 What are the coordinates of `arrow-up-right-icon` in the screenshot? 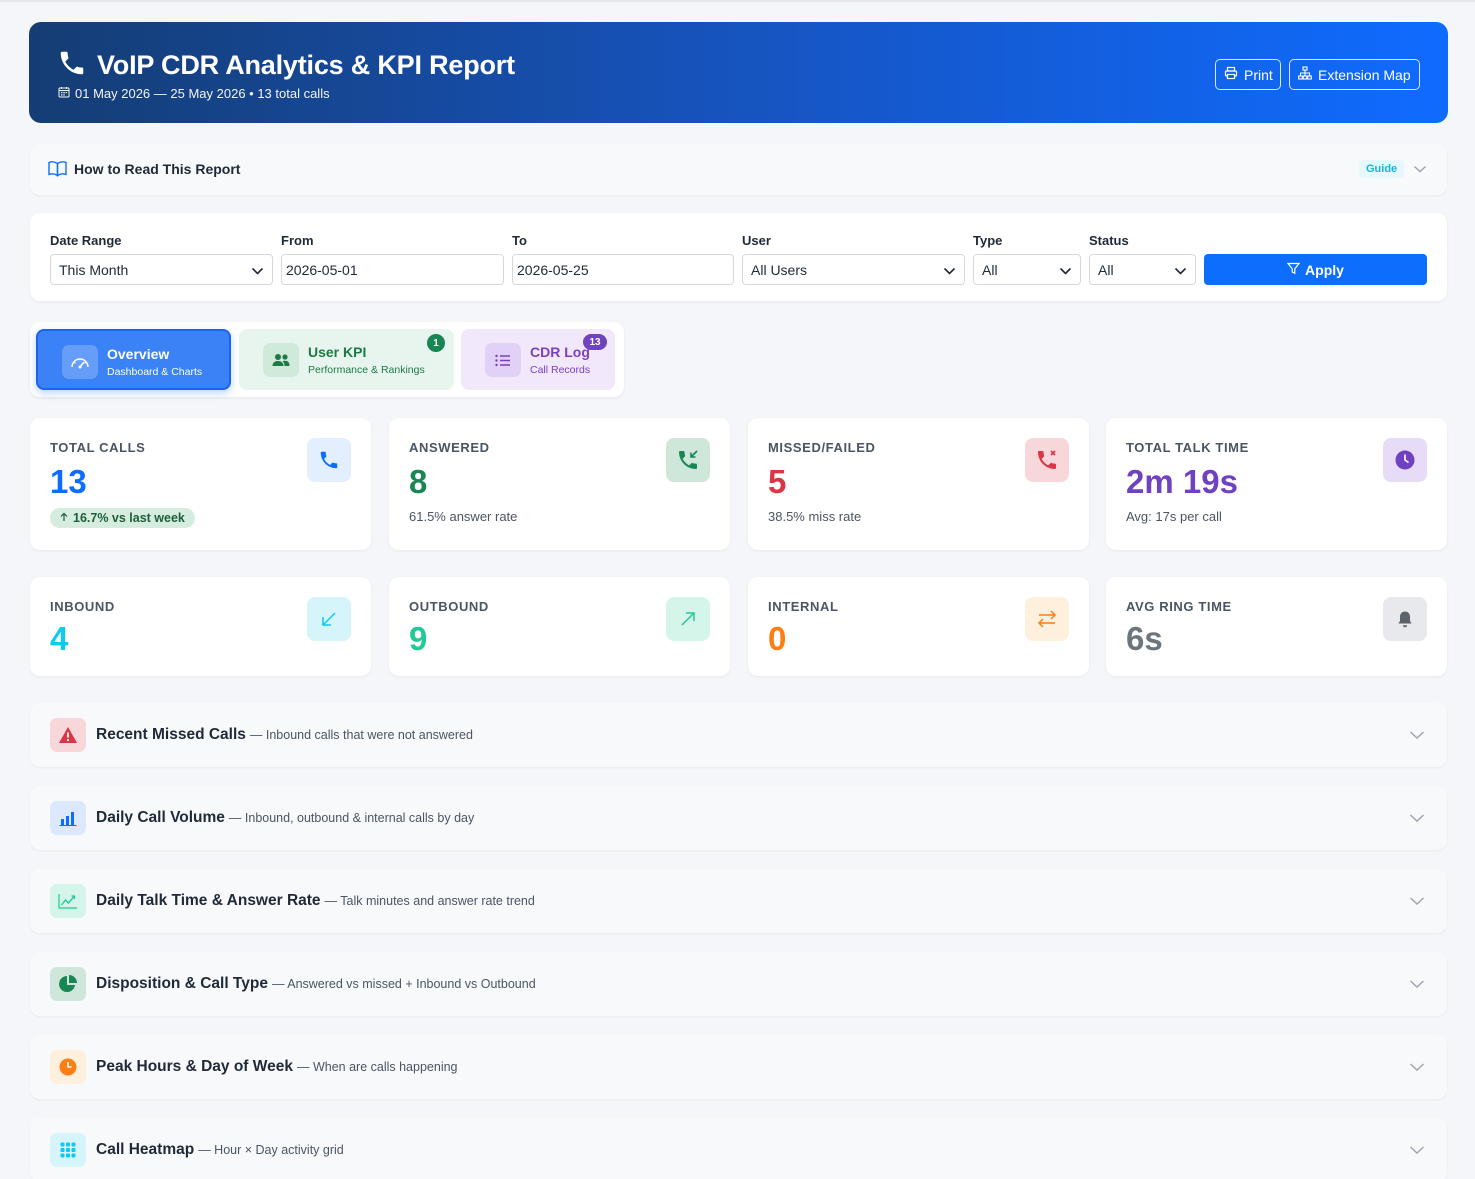 It's located at (688, 619).